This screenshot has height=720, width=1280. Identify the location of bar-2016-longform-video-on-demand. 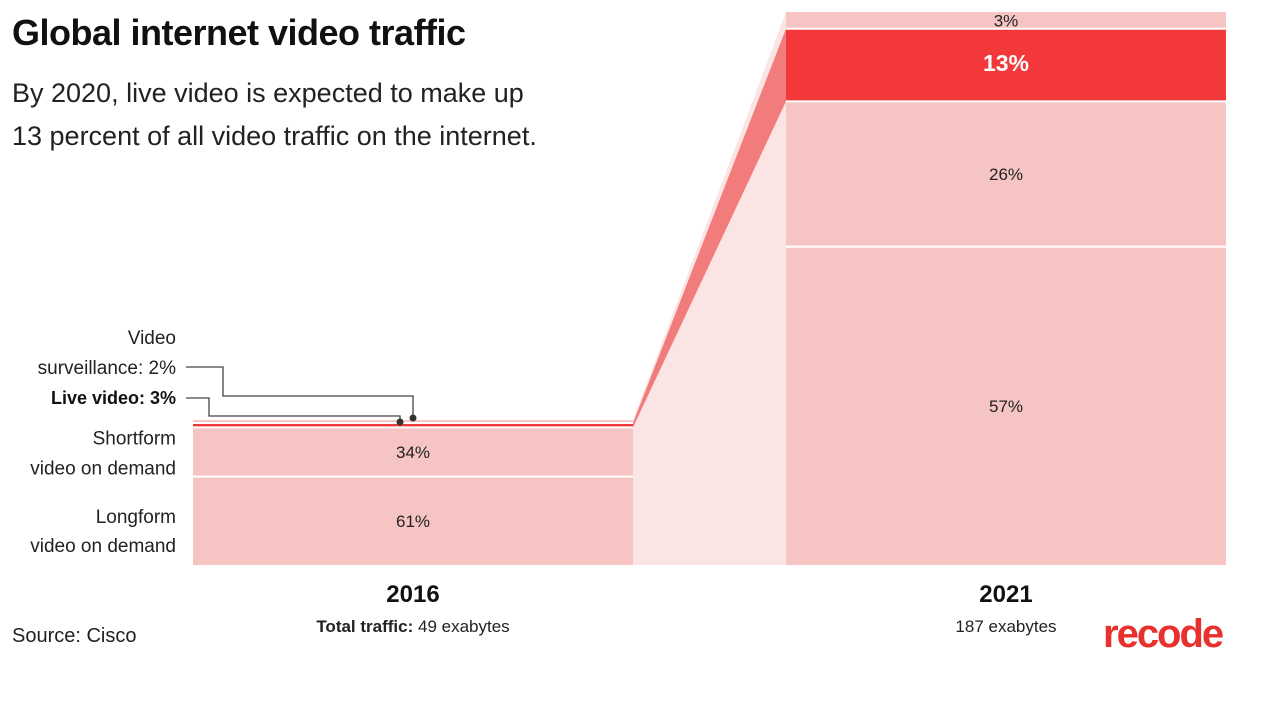
(413, 520).